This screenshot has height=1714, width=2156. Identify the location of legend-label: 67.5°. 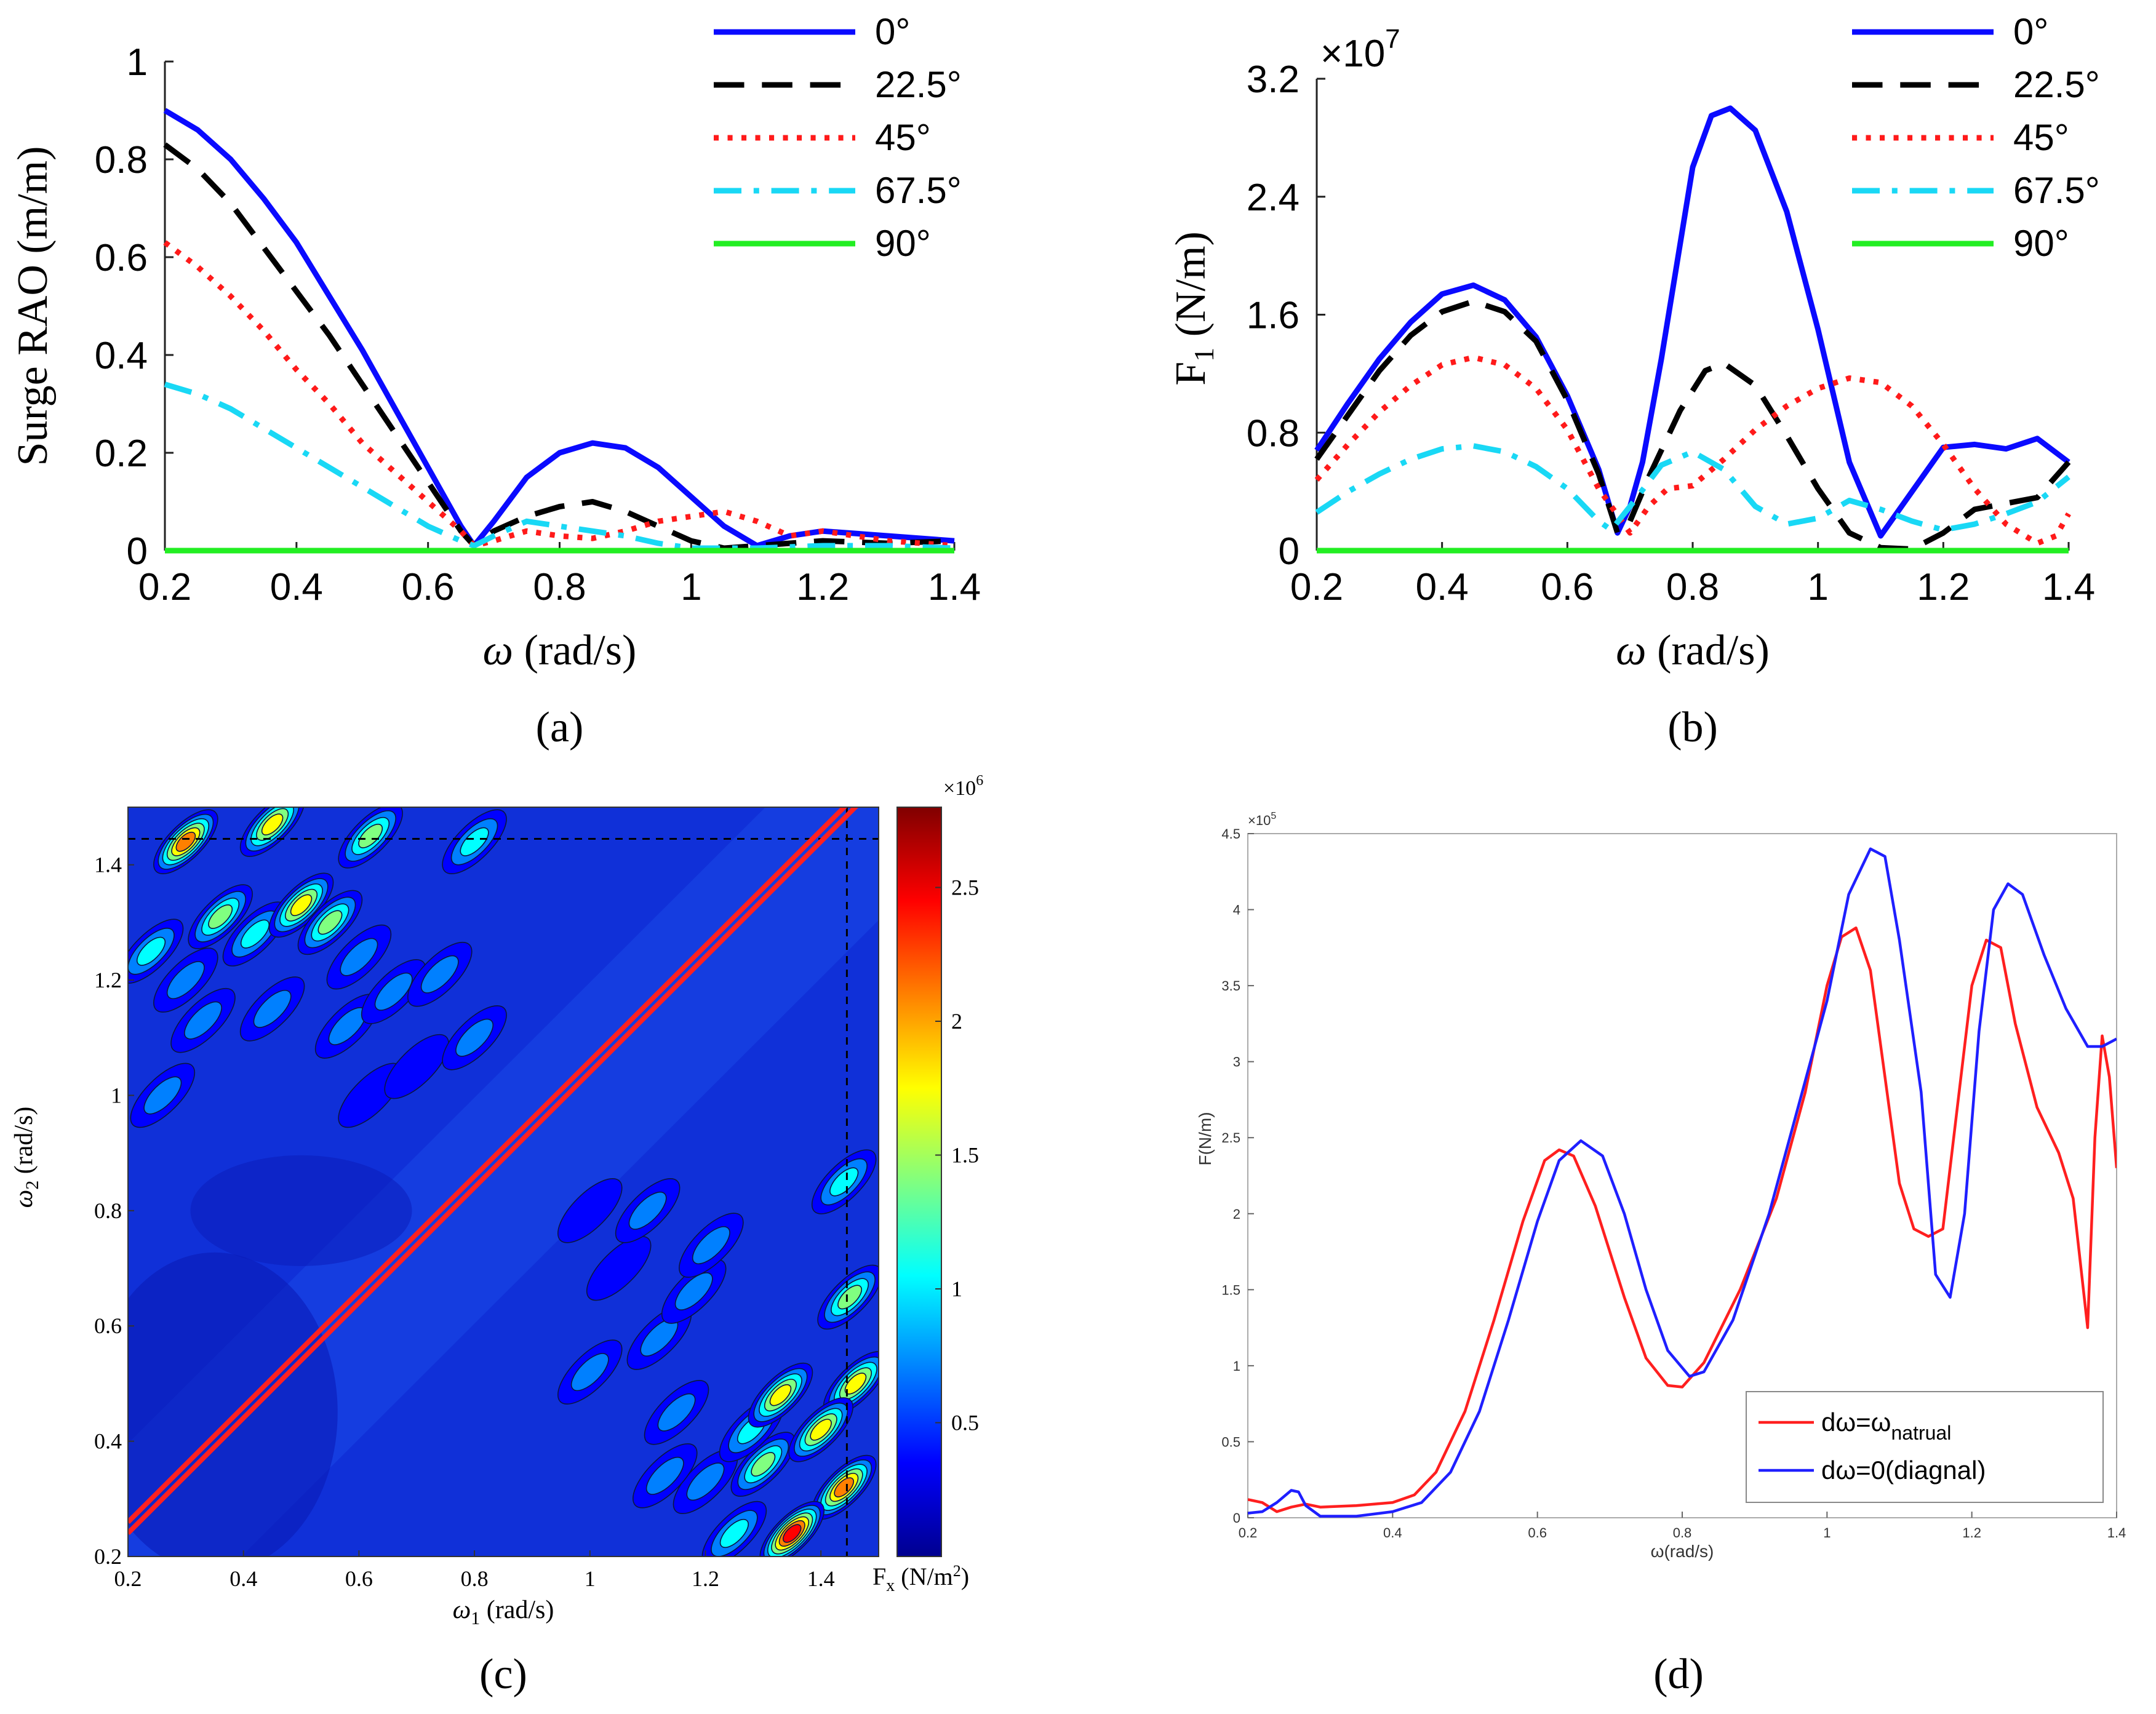
(2056, 190).